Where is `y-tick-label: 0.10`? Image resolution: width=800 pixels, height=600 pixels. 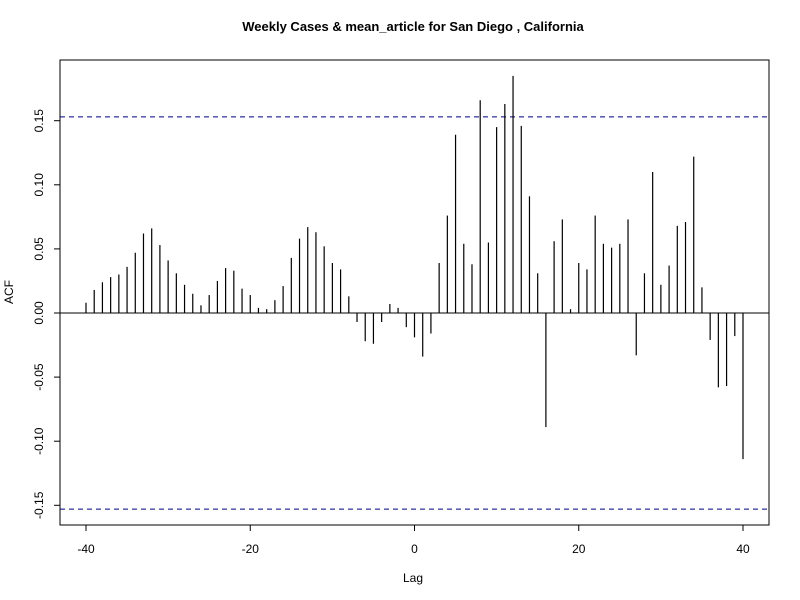 y-tick-label: 0.10 is located at coordinates (39, 185).